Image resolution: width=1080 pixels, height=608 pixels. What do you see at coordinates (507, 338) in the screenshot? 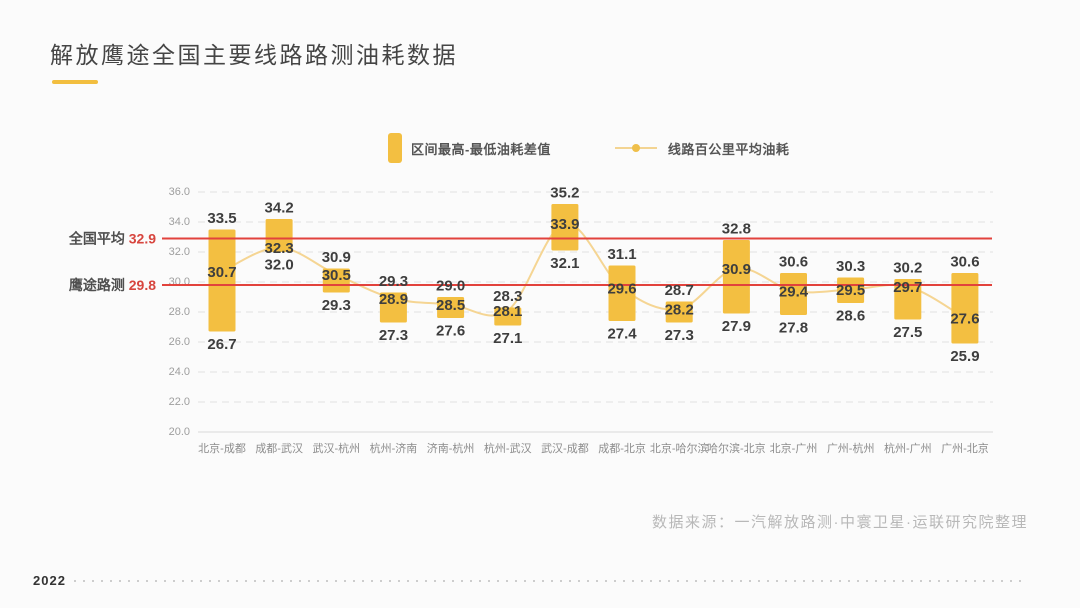
I see `min-value-label: 27.1` at bounding box center [507, 338].